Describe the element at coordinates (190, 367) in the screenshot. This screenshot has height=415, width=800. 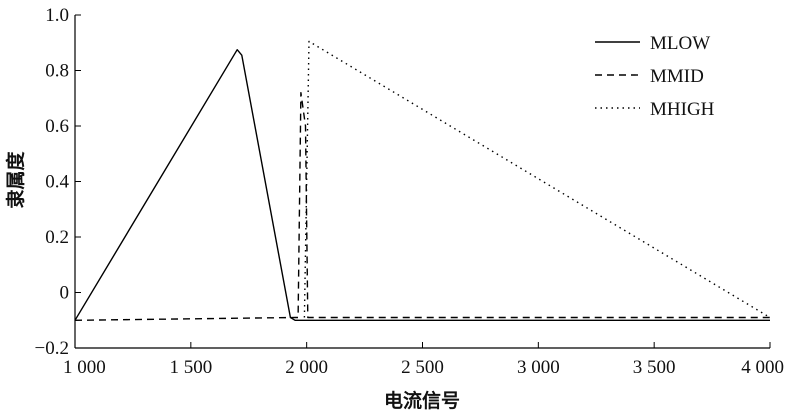
I see `x-tick-label: 1 500` at that location.